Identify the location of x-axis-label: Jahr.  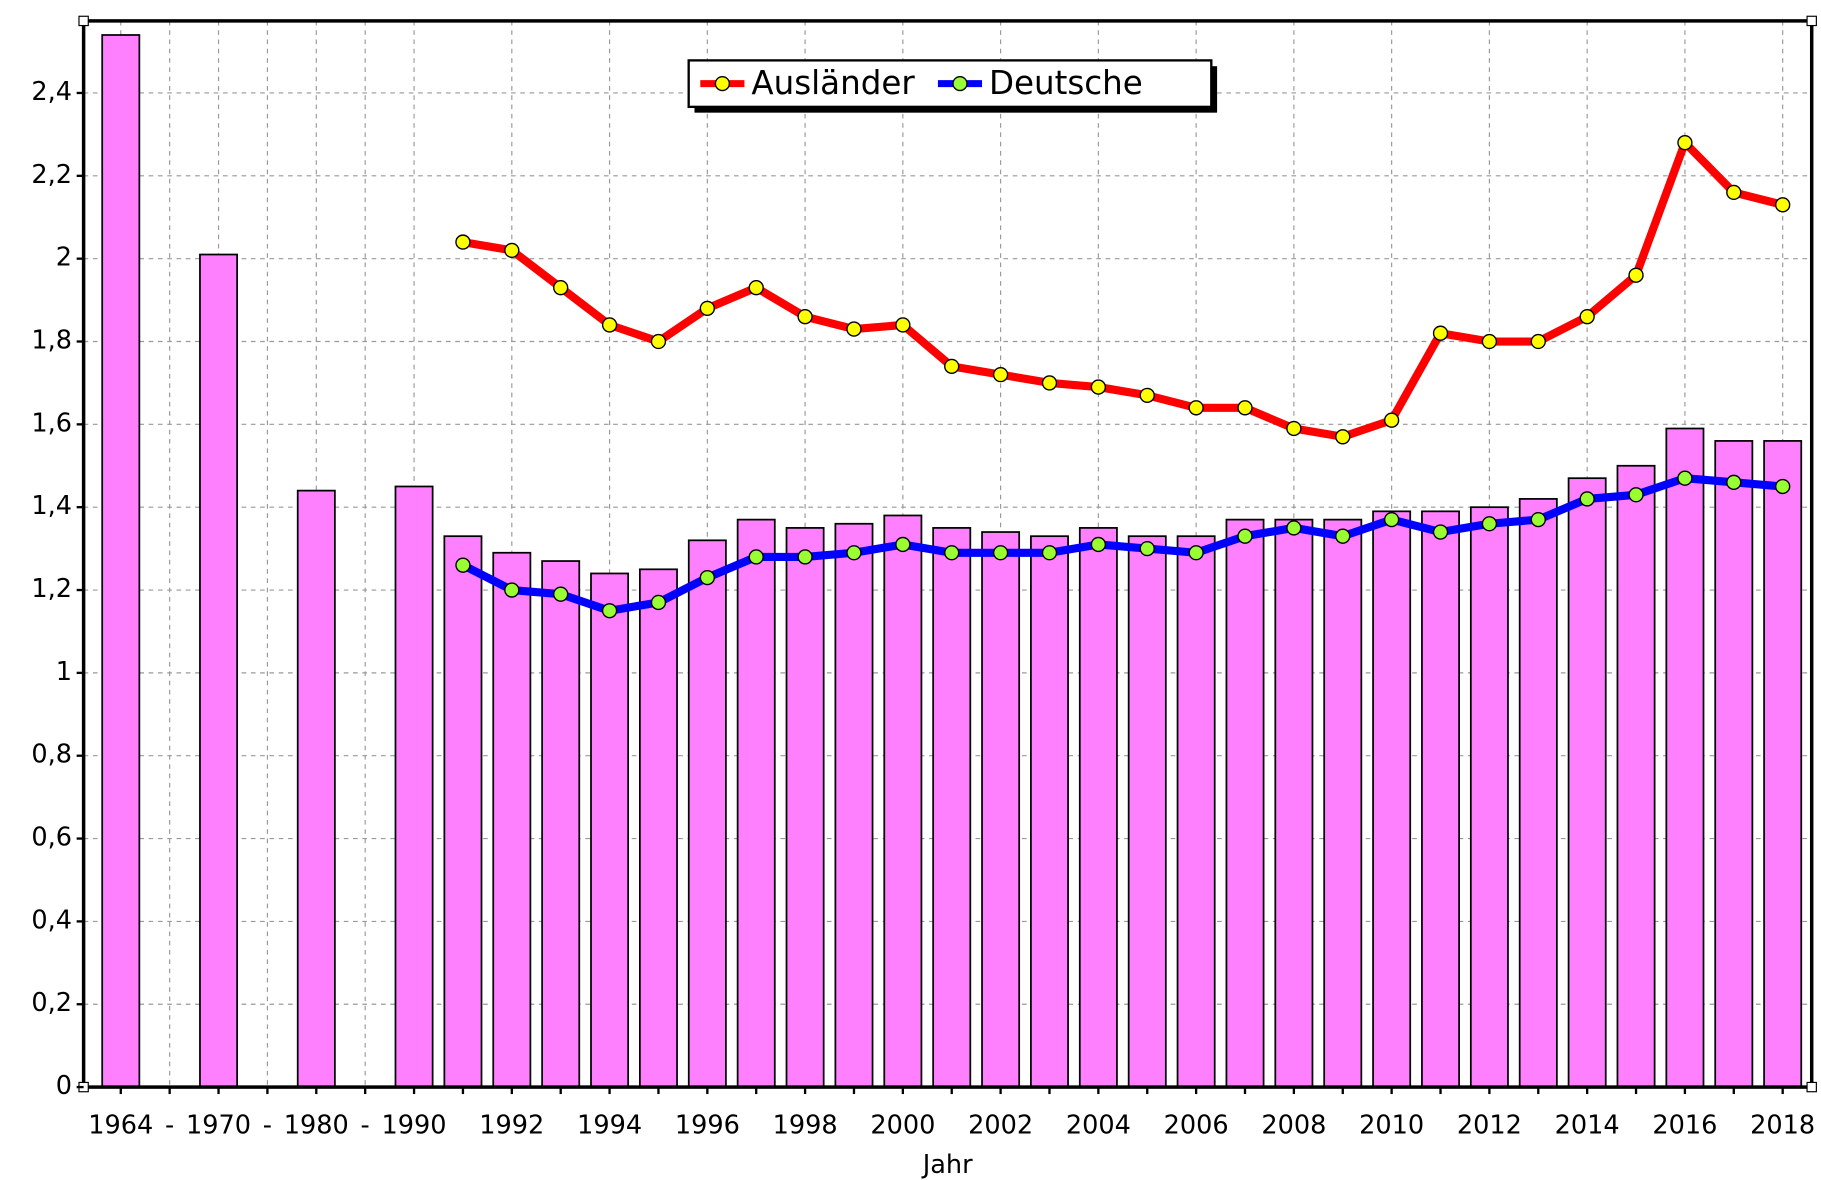
(947, 1165).